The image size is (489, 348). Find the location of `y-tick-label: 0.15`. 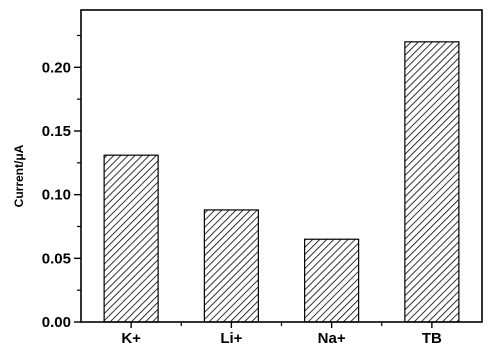

y-tick-label: 0.15 is located at coordinates (56, 131).